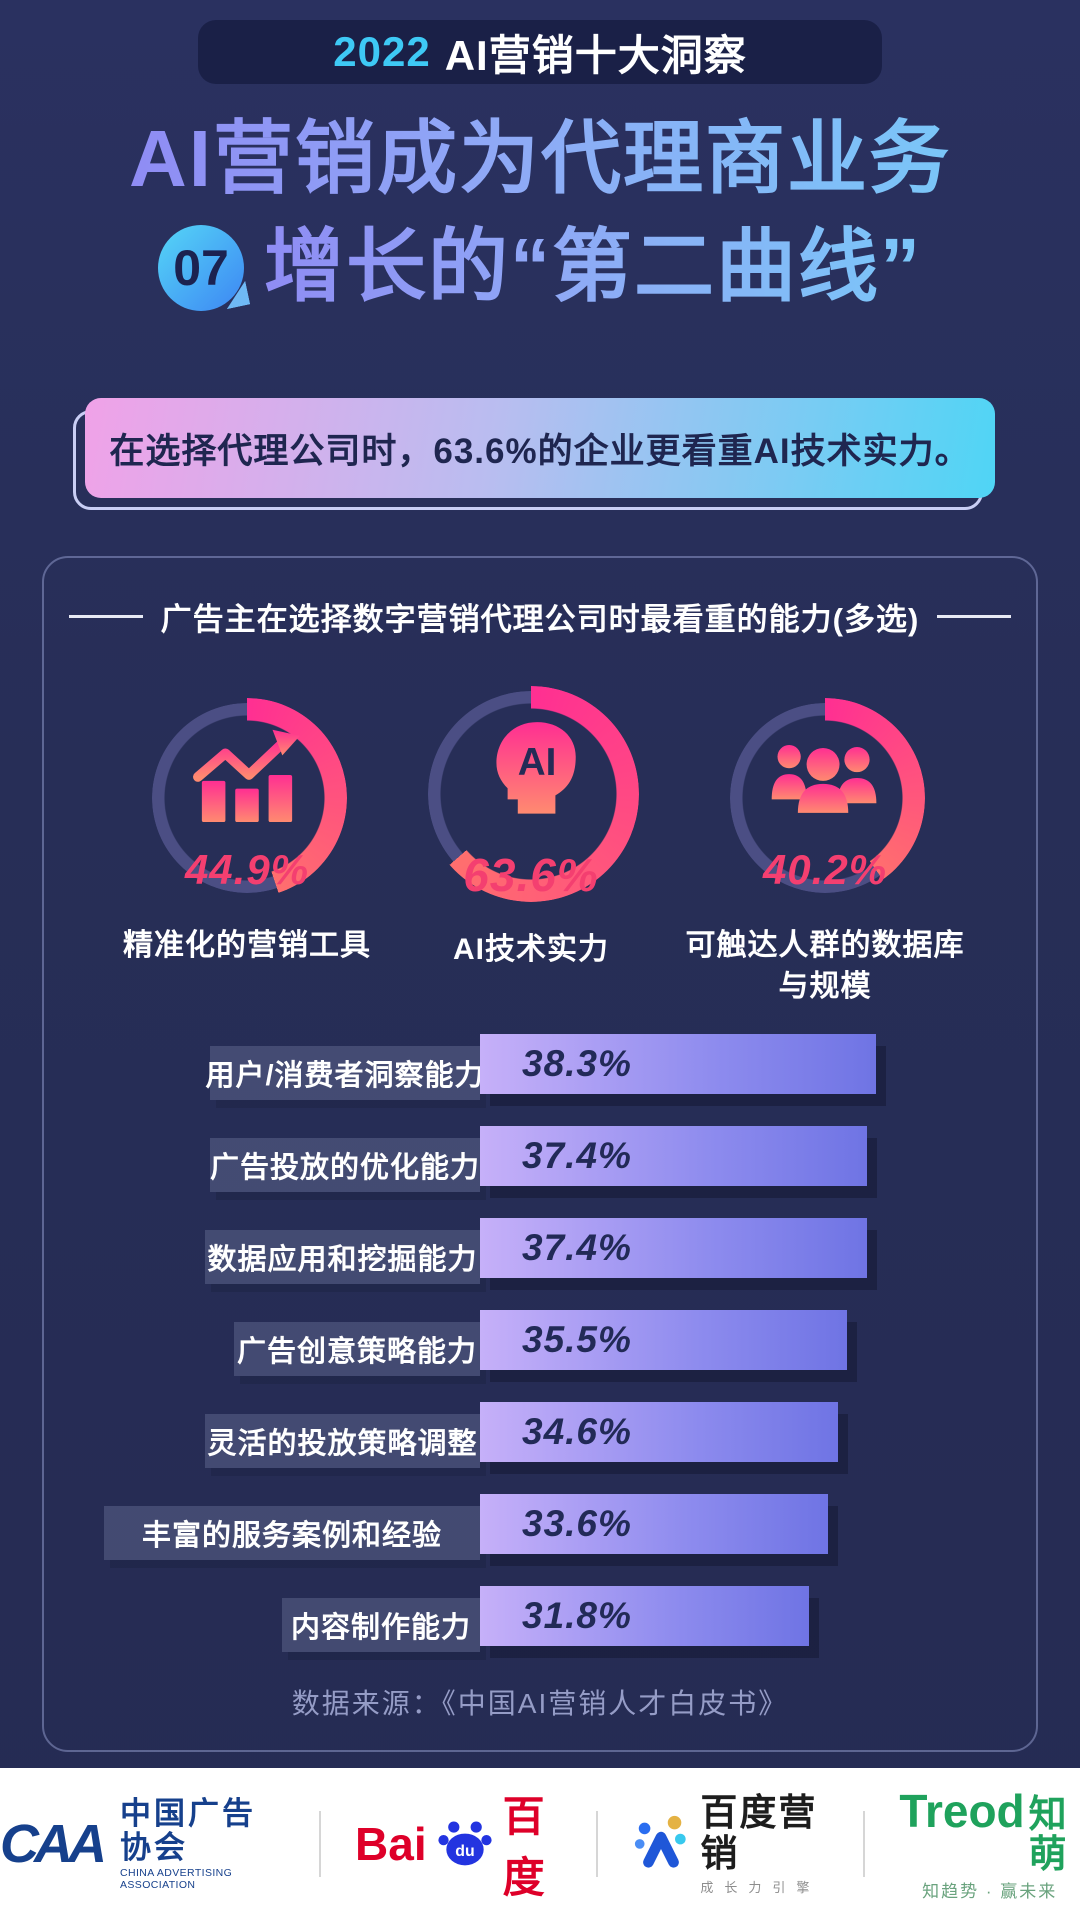  I want to click on bar-category-box: 数据应用和挖掘能力, so click(342, 1257).